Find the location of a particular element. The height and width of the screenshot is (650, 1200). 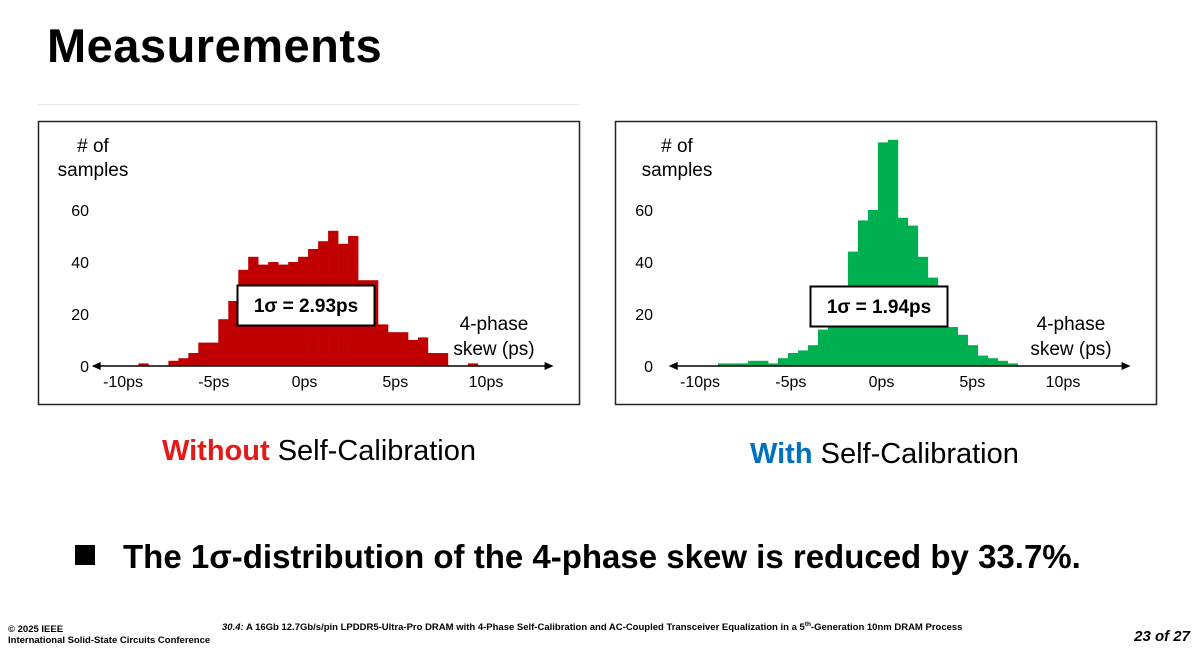

sigma-annotation-box: 1σ = 2.93ps is located at coordinates (306, 305).